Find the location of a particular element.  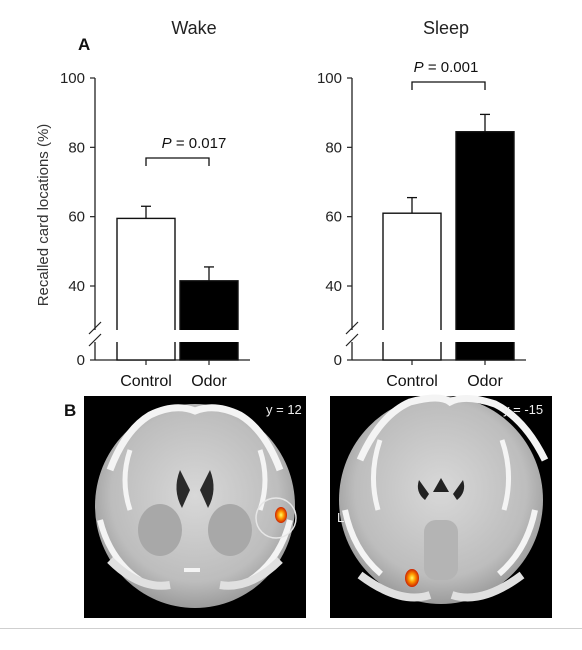

brain-label-1: y = 12 is located at coordinates (284, 409).